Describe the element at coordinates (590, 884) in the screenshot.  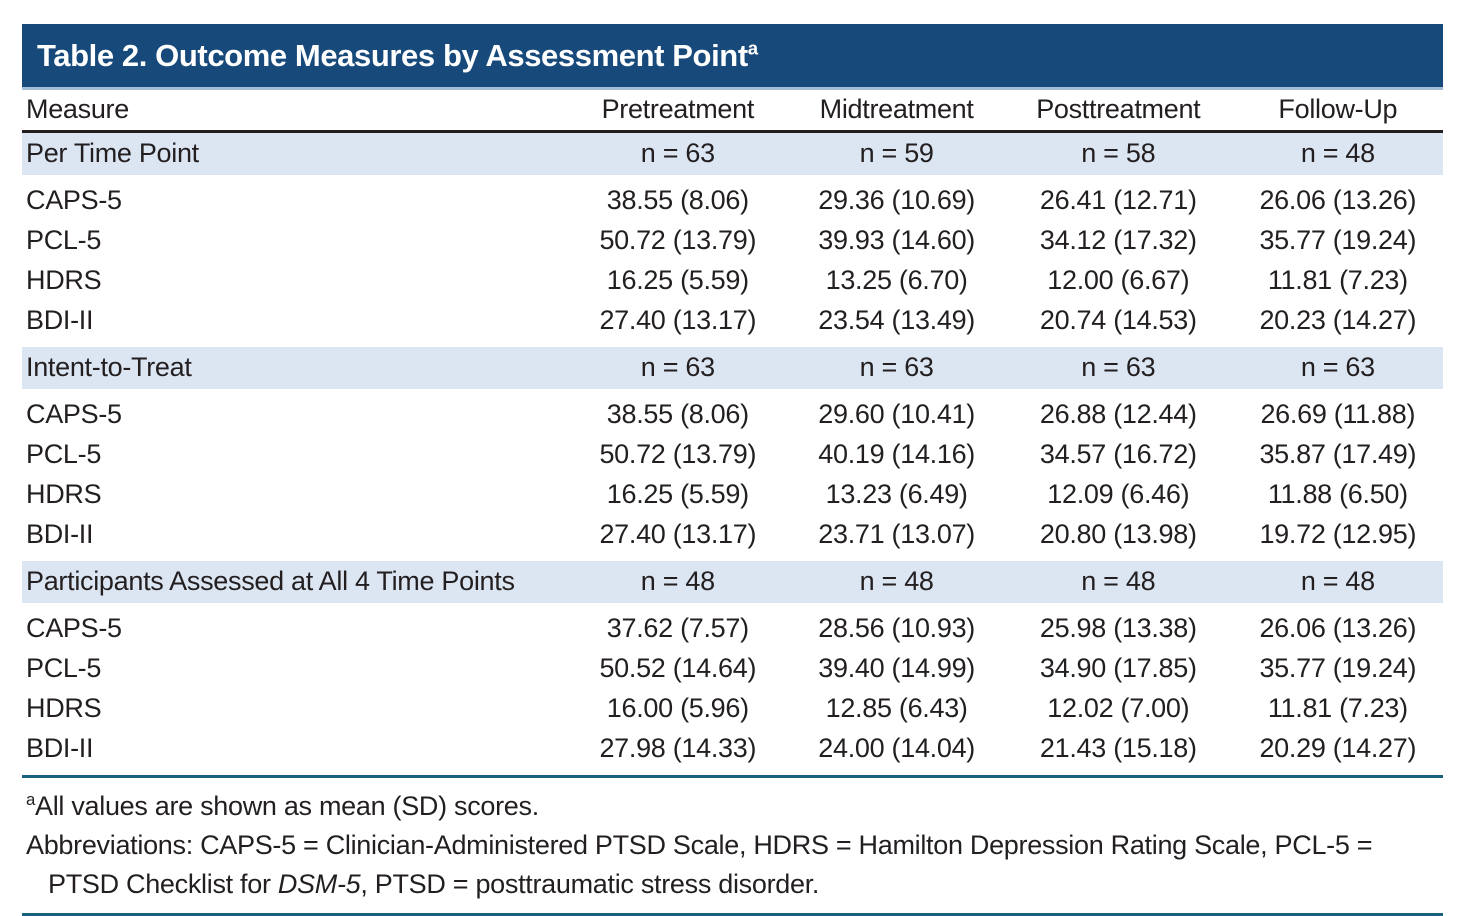
I see `abbreviations-text-end: , PTSD = posttraumatic stress disorder.` at that location.